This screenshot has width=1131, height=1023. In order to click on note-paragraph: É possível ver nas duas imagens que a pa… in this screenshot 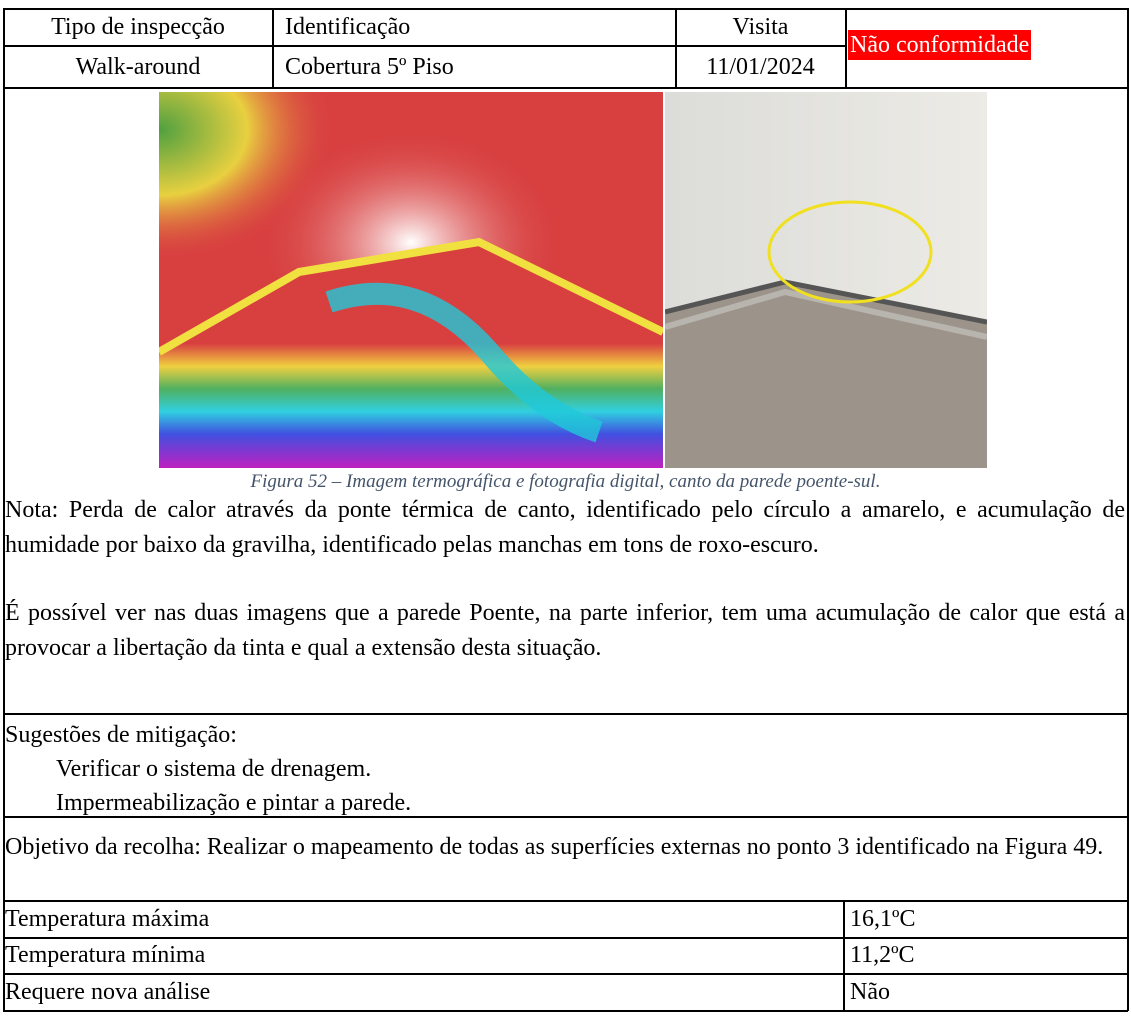, I will do `click(565, 630)`.